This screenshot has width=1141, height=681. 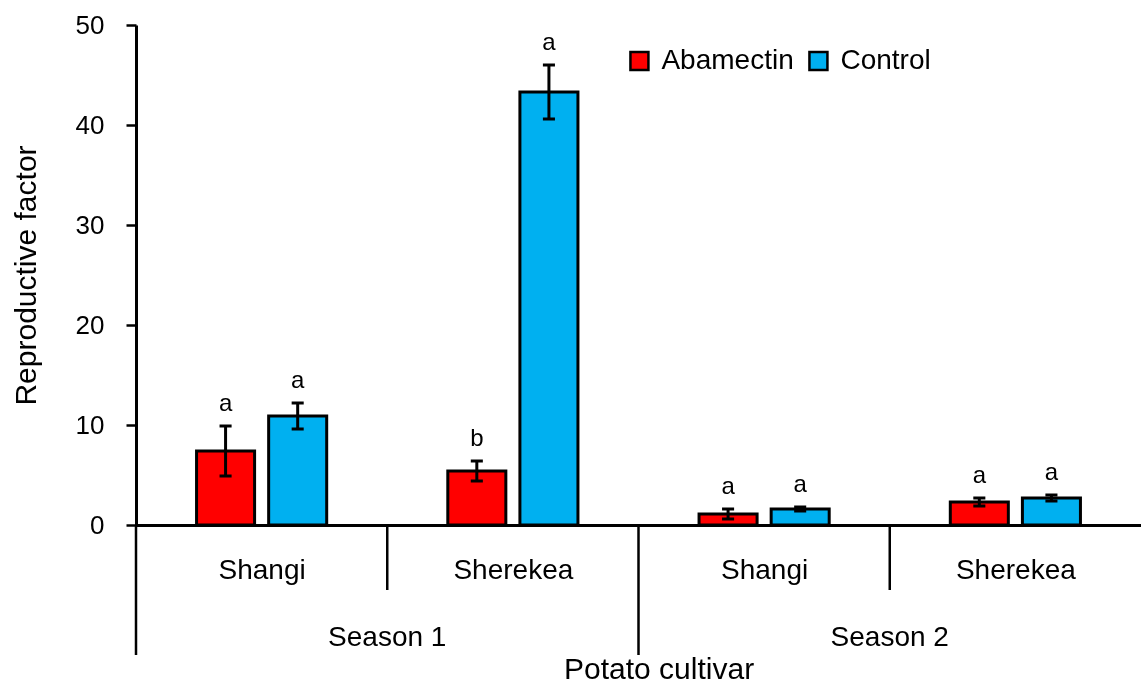 What do you see at coordinates (25, 275) in the screenshot?
I see `y-axis-title: Reproductive factor` at bounding box center [25, 275].